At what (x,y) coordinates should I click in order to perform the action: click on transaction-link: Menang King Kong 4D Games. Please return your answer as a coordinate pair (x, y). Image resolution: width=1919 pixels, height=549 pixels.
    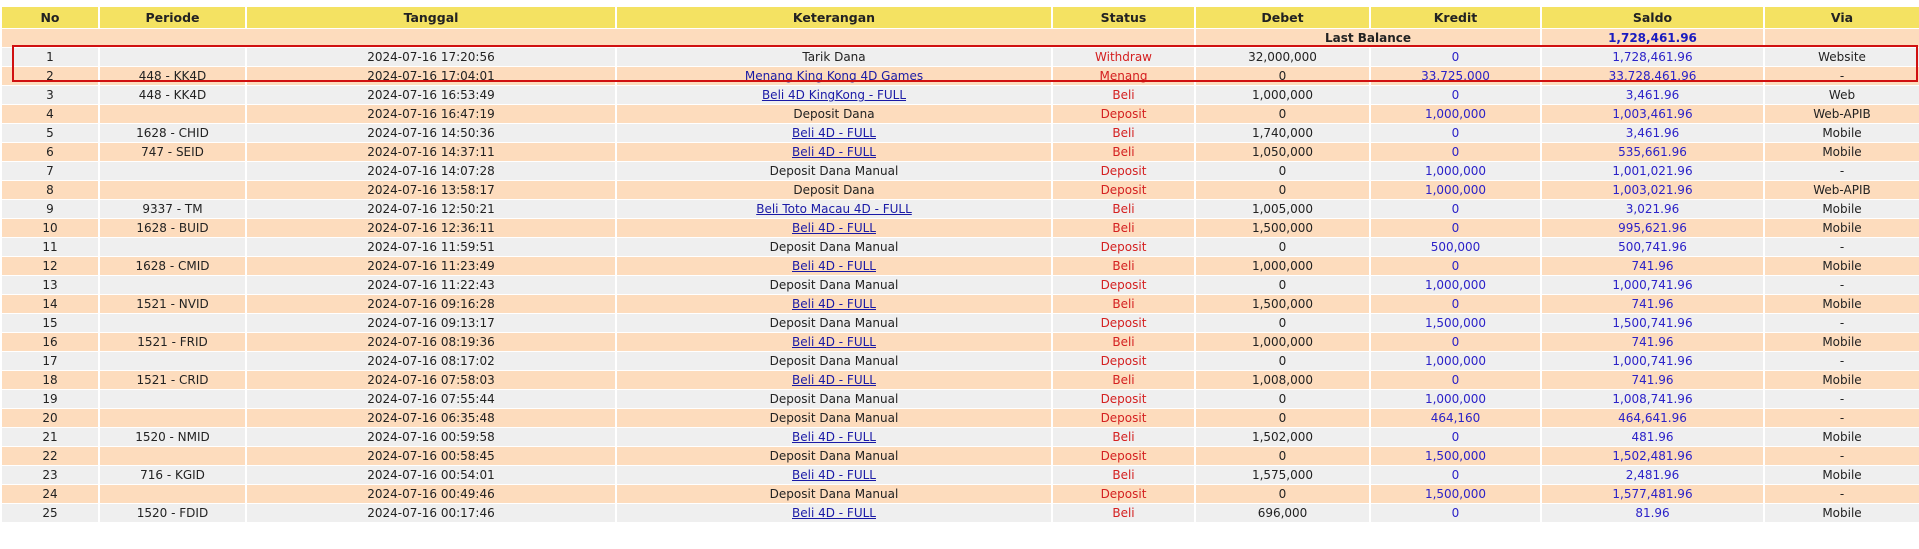
    Looking at the image, I should click on (834, 76).